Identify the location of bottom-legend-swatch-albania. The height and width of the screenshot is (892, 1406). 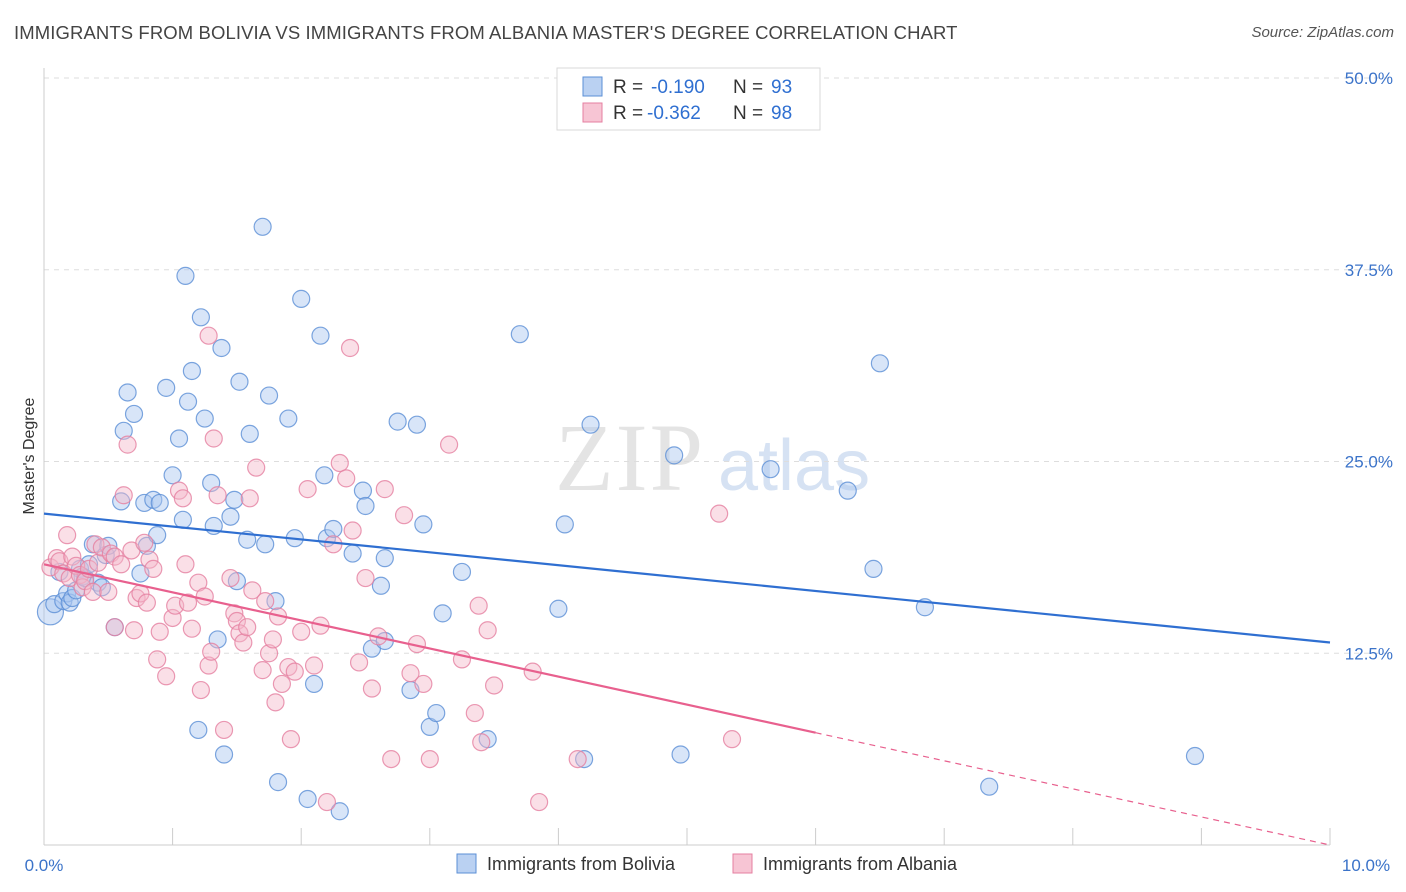
(742, 863).